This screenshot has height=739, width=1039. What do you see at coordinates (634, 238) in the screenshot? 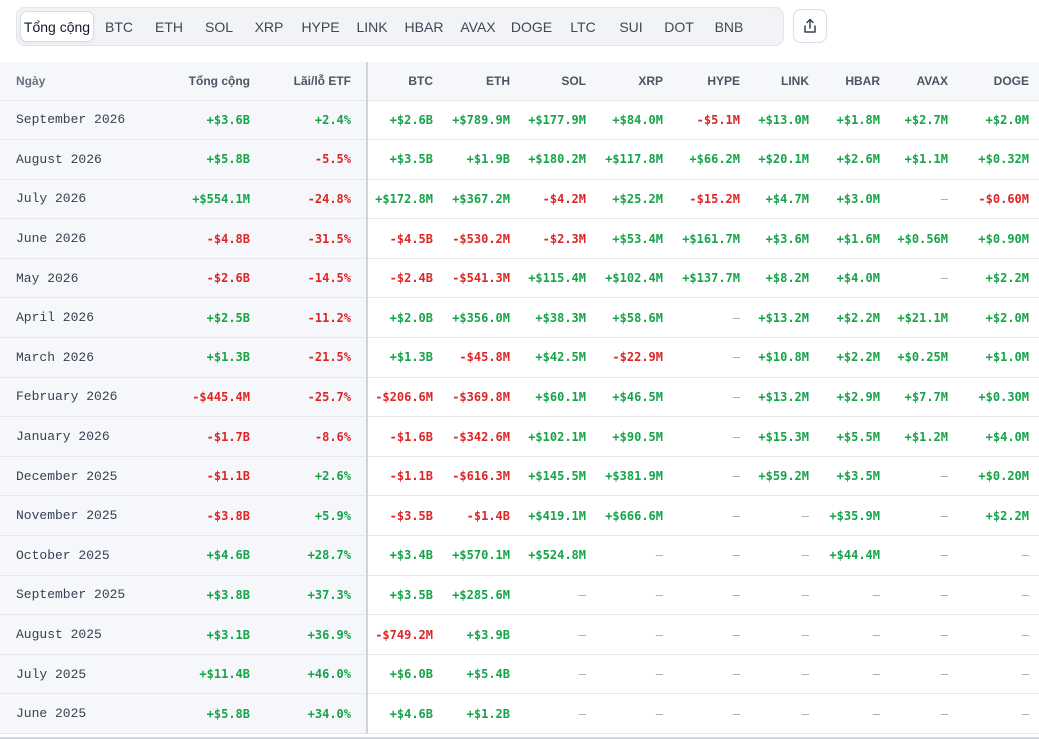
I see `table-cell: +$53.4M` at bounding box center [634, 238].